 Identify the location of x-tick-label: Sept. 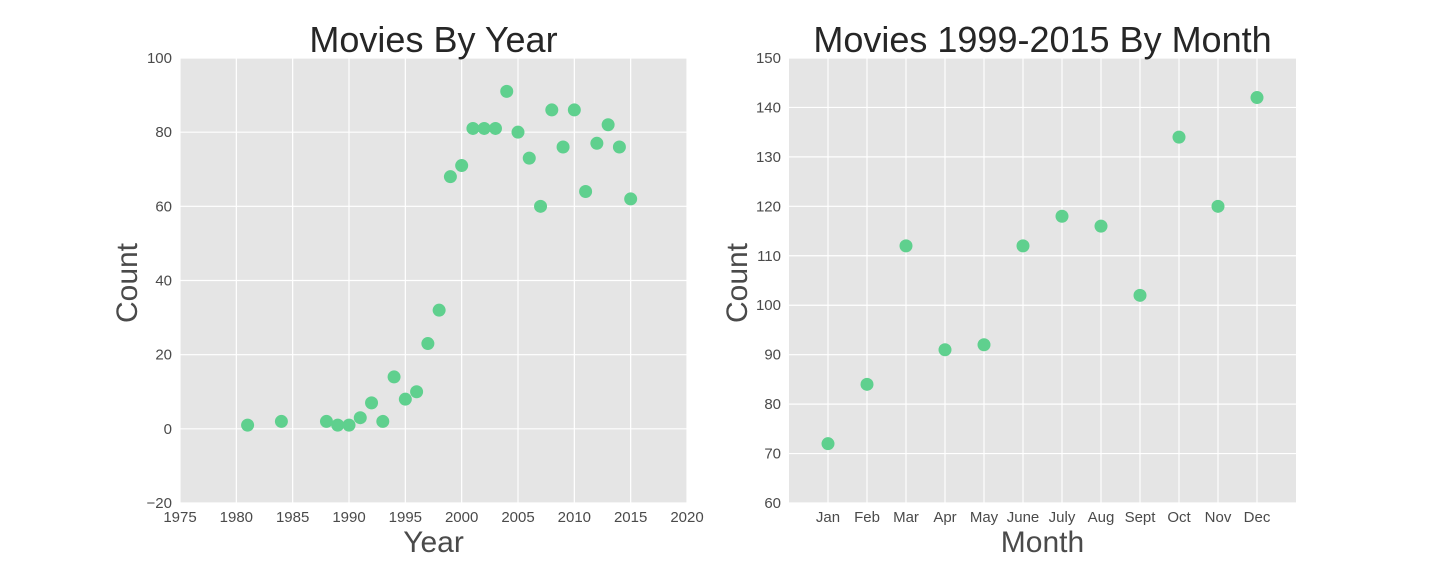
(1141, 517).